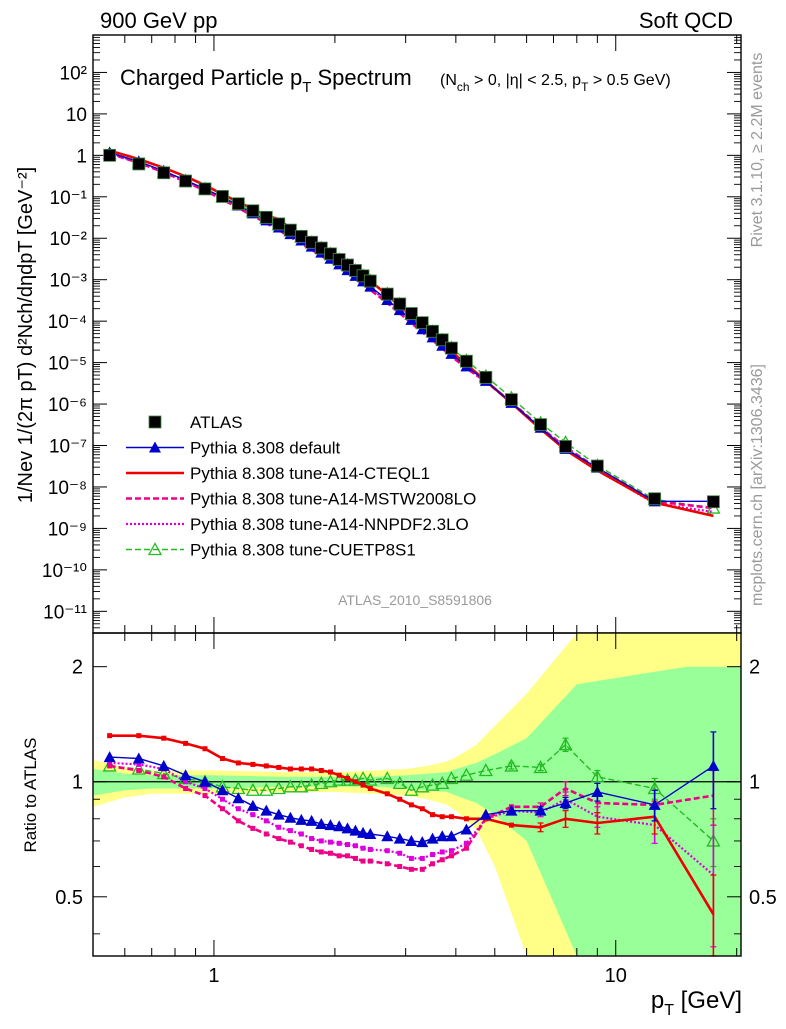 The width and height of the screenshot is (786, 1029). Describe the element at coordinates (211, 77) in the screenshot. I see `title-main: Charged Particle p` at that location.